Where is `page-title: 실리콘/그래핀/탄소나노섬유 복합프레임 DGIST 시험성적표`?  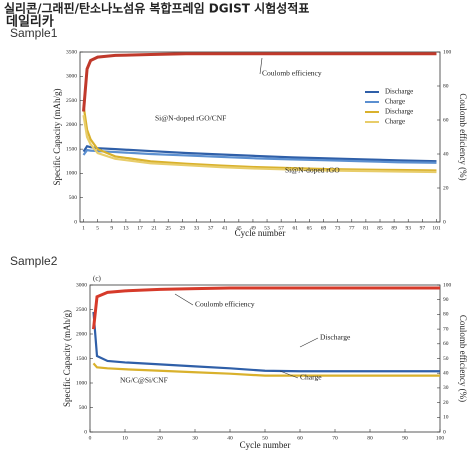 page-title: 실리콘/그래핀/탄소나노섬유 복합프레임 DGIST 시험성적표 is located at coordinates (156, 8).